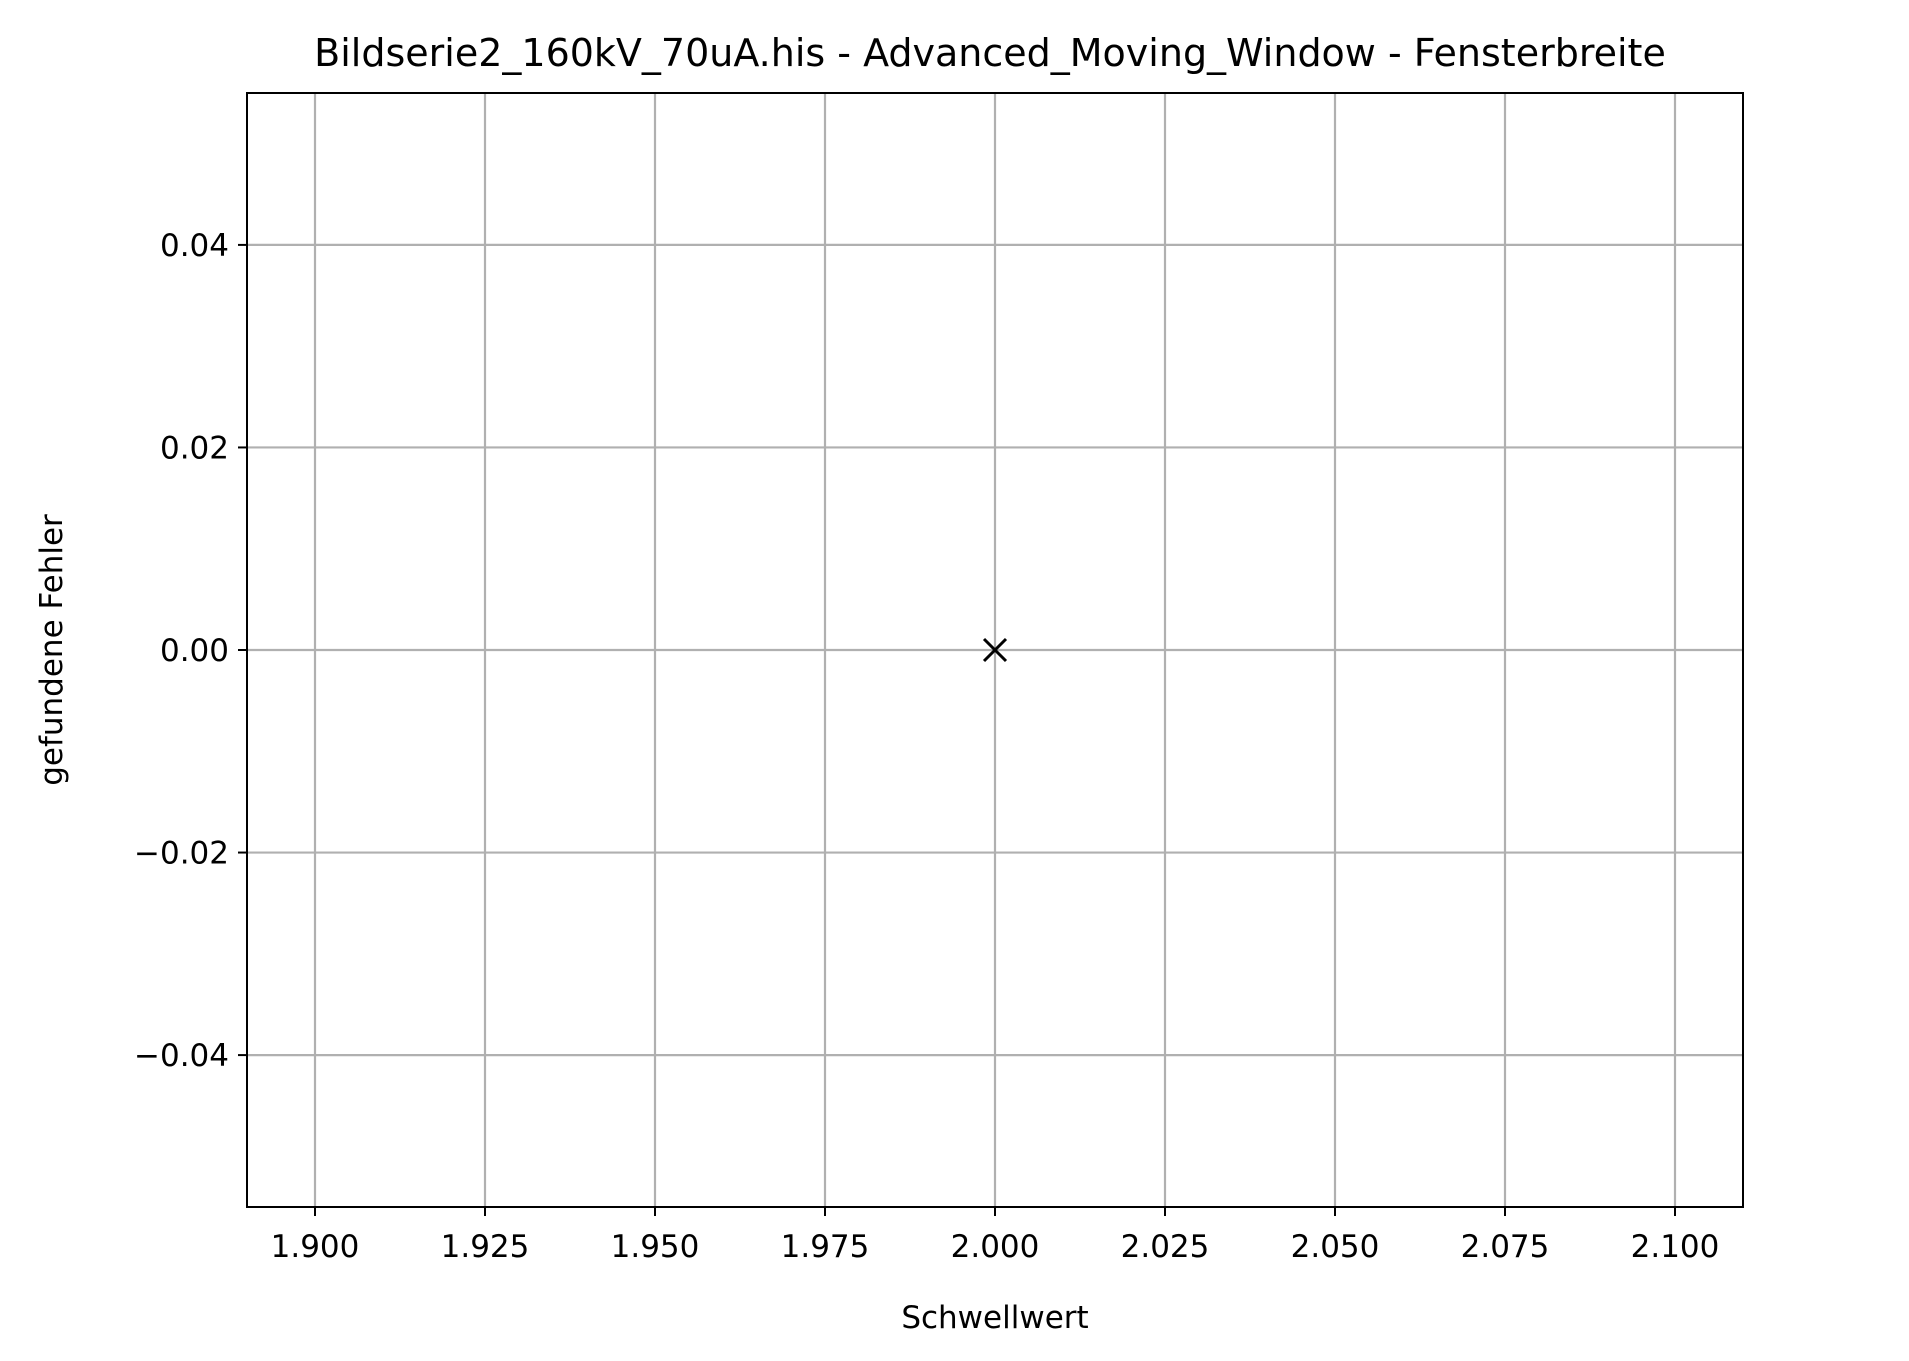  Describe the element at coordinates (1505, 1247) in the screenshot. I see `x-tick-label: 2.075` at that location.